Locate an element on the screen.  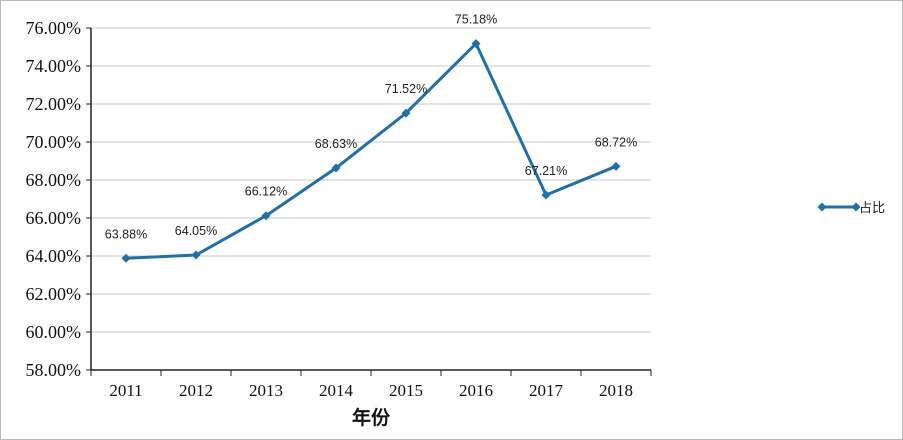
x-tick-label: 2015 is located at coordinates (406, 390).